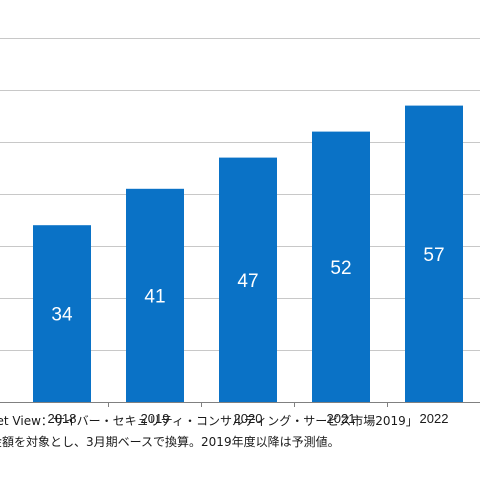 Image resolution: width=480 pixels, height=480 pixels. I want to click on x-tick-label: 2018, so click(62, 418).